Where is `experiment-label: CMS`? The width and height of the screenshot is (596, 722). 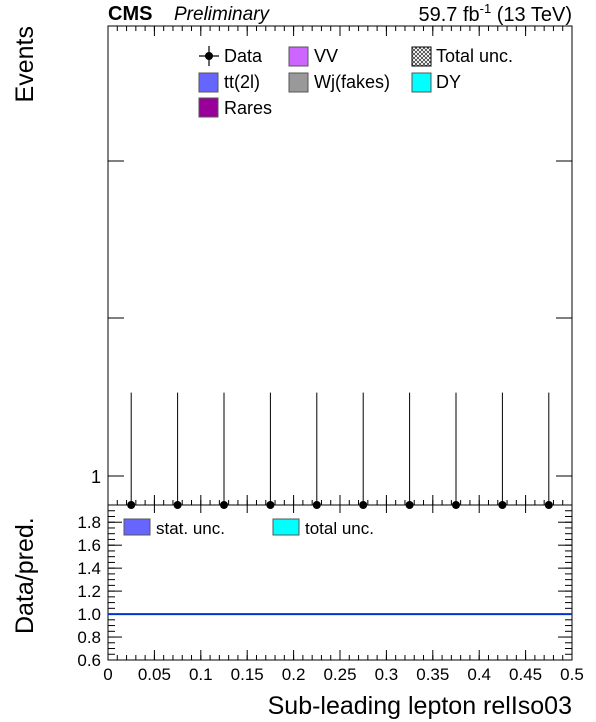
experiment-label: CMS is located at coordinates (130, 14).